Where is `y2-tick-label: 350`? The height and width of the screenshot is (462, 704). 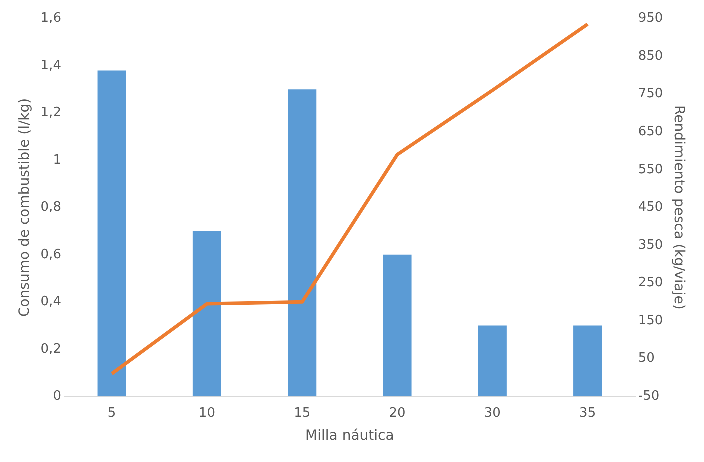
y2-tick-label: 350 is located at coordinates (651, 245).